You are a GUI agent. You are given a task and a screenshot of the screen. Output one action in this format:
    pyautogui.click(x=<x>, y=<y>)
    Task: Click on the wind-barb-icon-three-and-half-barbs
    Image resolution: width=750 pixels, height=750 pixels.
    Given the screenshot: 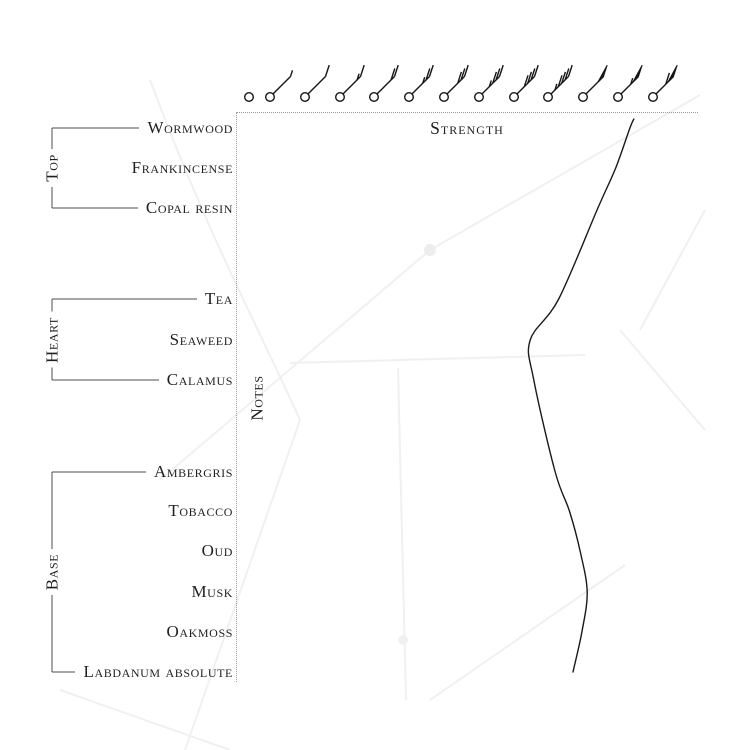 What is the action you would take?
    pyautogui.click(x=488, y=83)
    